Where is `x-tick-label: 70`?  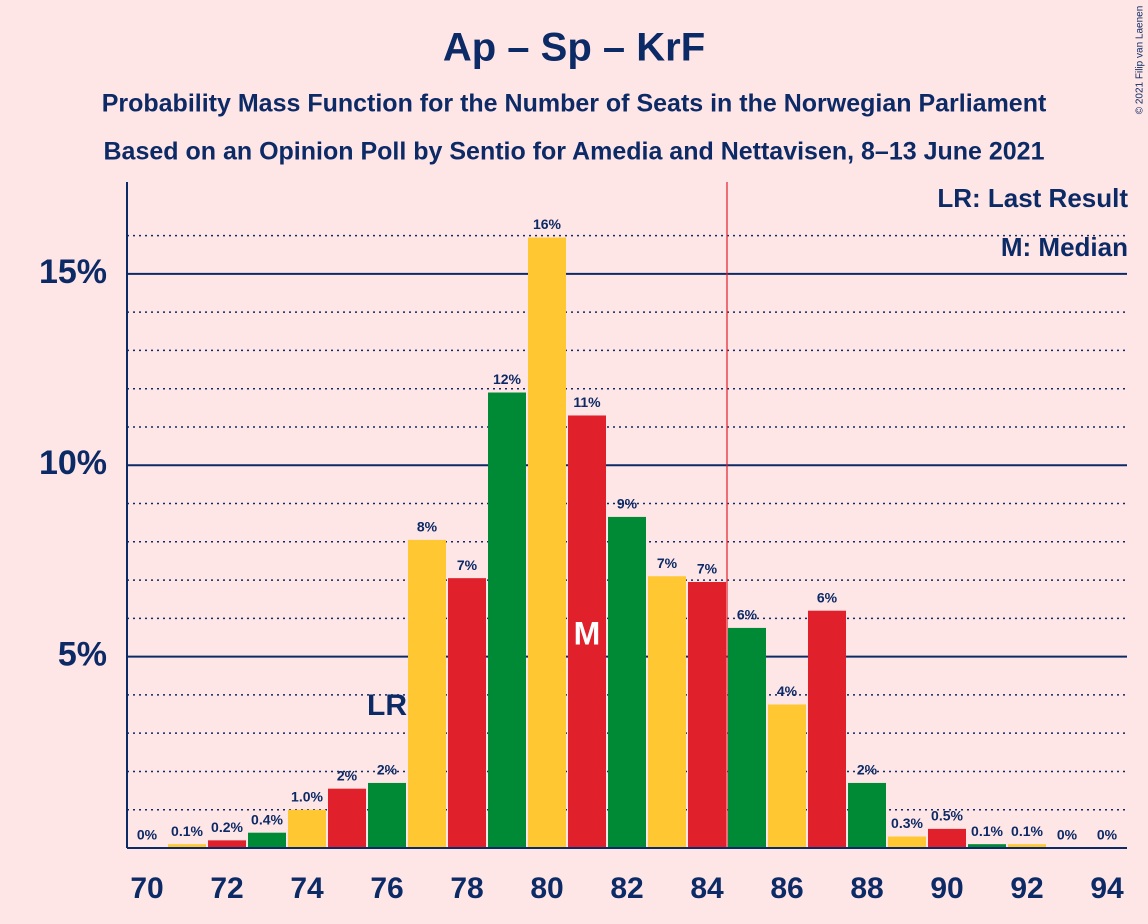
x-tick-label: 70 is located at coordinates (146, 888).